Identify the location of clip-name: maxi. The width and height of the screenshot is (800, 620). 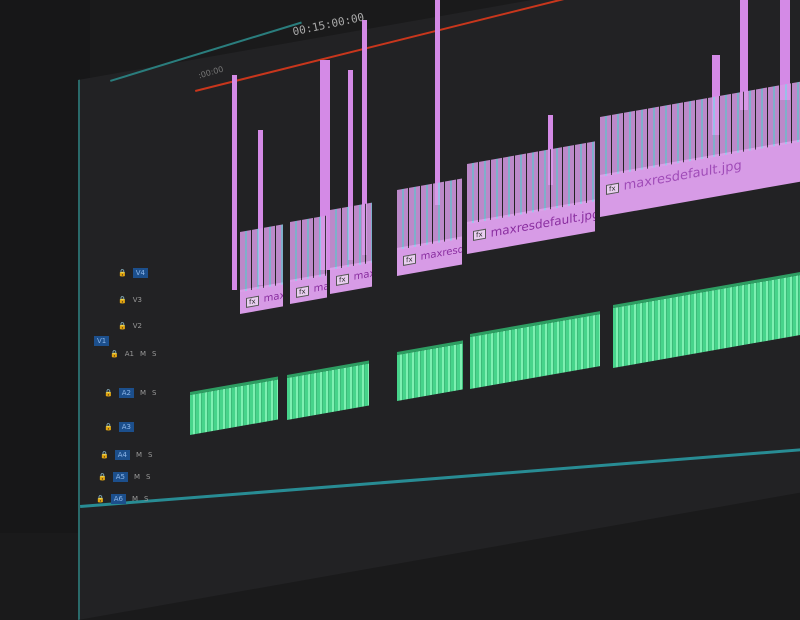
(320, 287).